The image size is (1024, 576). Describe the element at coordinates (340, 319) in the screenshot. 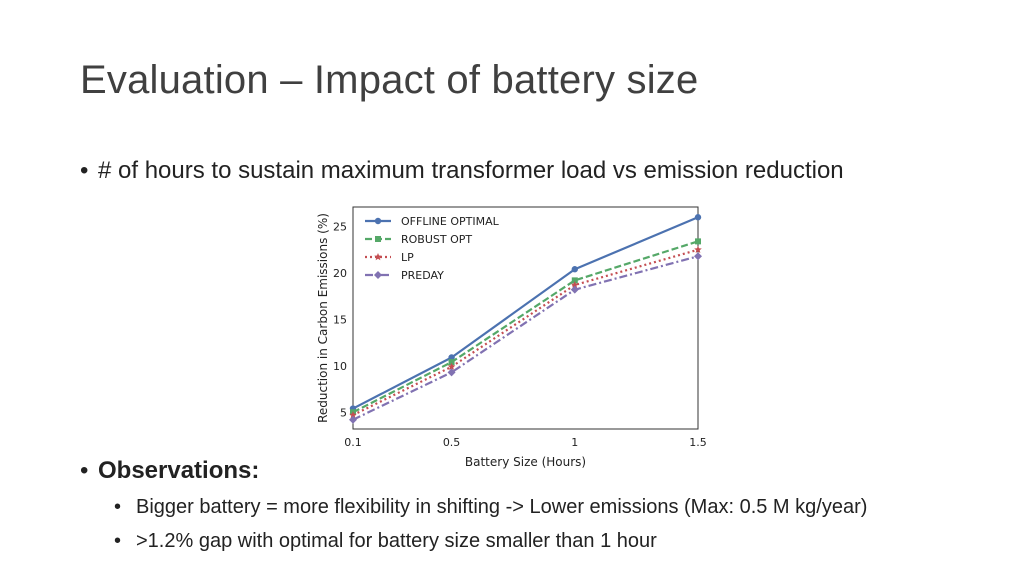

I see `y-tick-label: 15` at that location.